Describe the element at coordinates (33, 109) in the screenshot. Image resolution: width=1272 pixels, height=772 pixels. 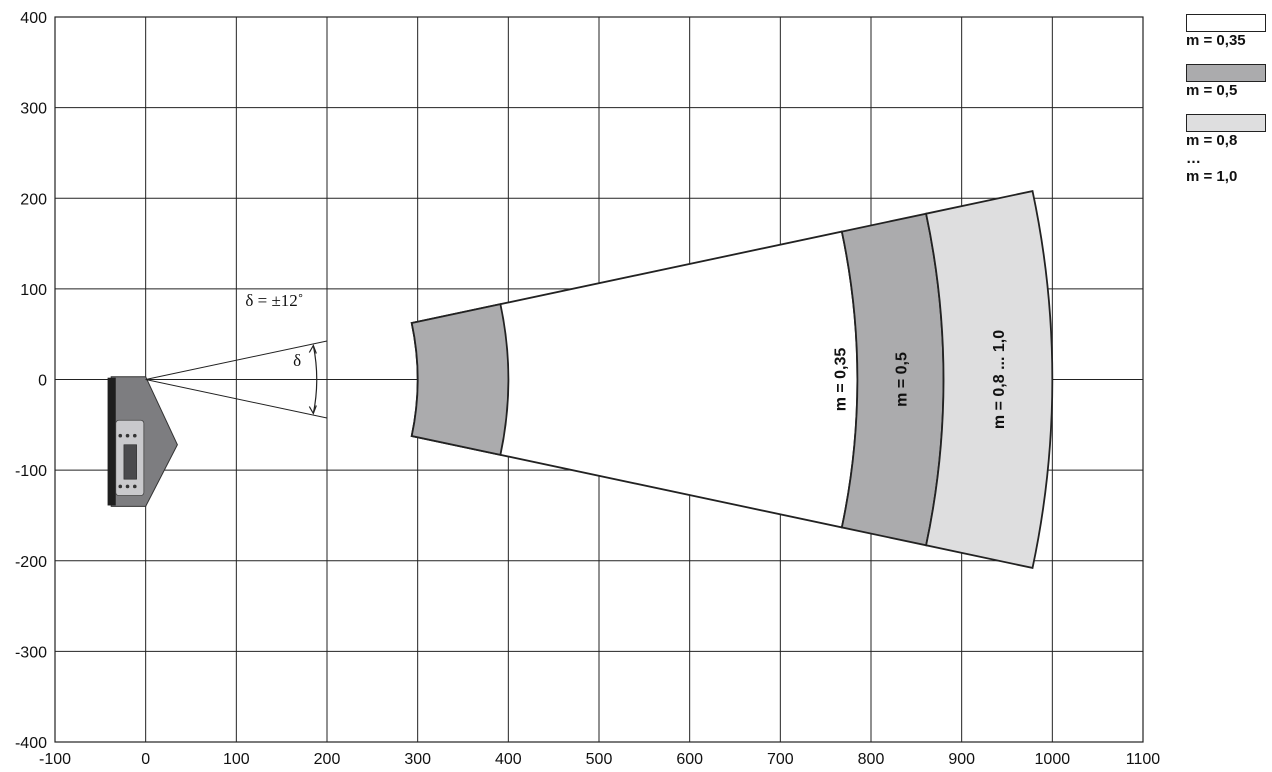
I see `y-tick-label: 300` at that location.